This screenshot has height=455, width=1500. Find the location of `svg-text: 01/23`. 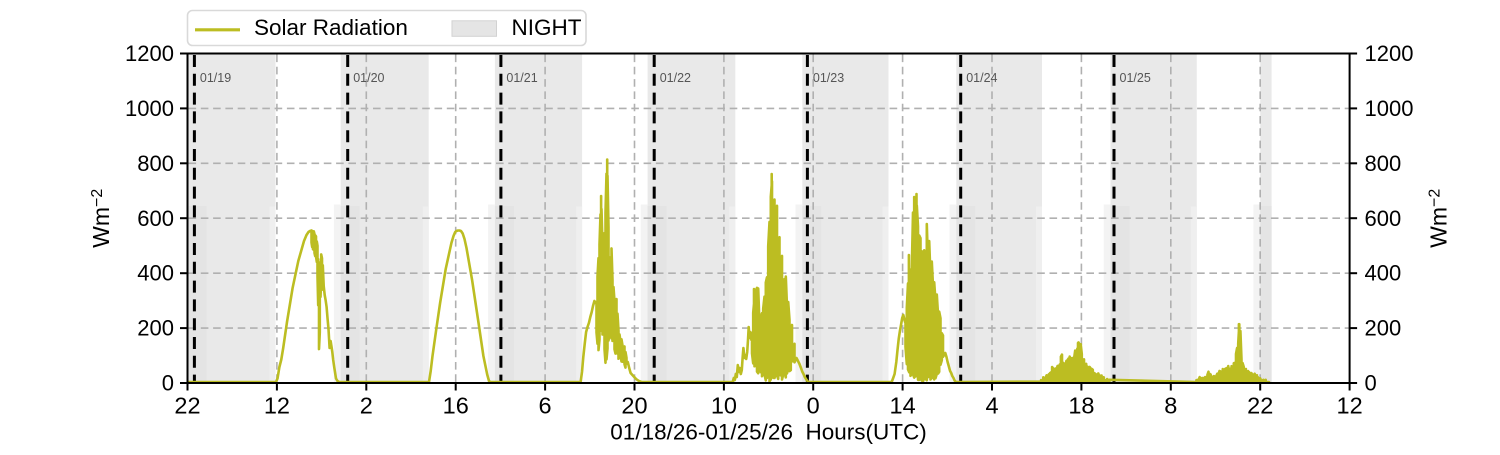

svg-text: 01/23 is located at coordinates (828, 78).